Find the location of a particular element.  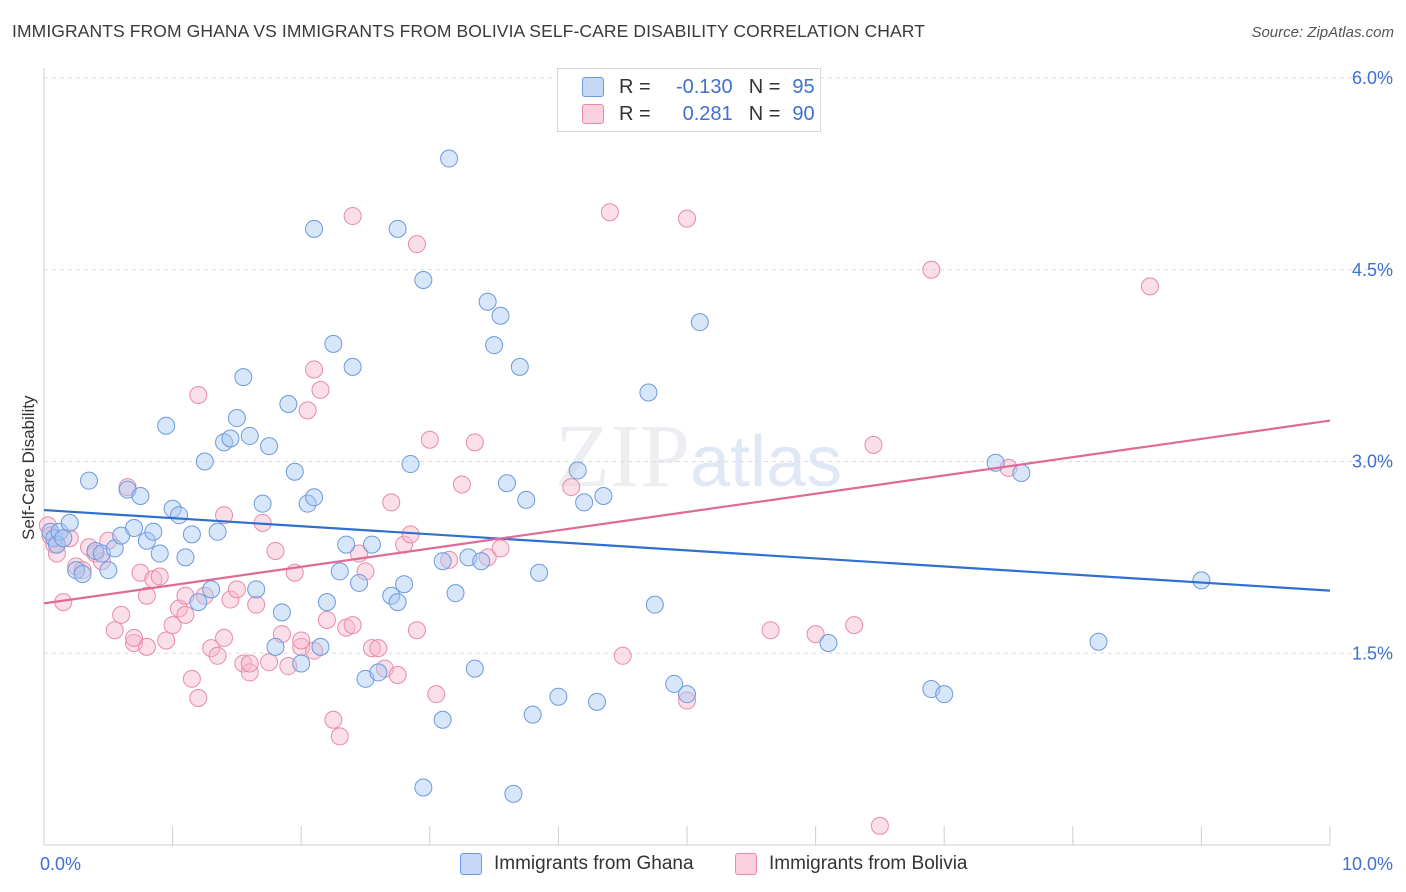

legend-n-value: 90 is located at coordinates (803, 113).